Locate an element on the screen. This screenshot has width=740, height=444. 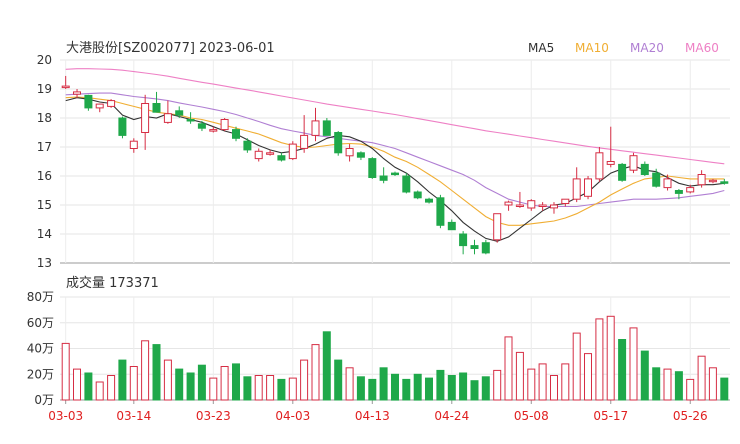
x-tick-label: 03-23 is located at coordinates (213, 416).